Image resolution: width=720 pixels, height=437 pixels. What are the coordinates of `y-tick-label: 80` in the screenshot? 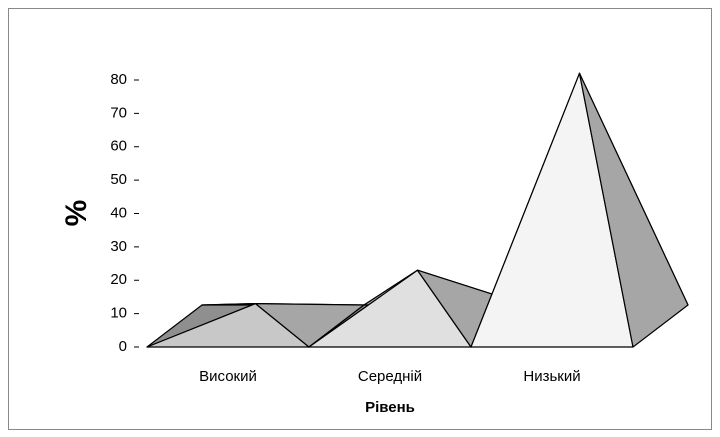 It's located at (118, 79).